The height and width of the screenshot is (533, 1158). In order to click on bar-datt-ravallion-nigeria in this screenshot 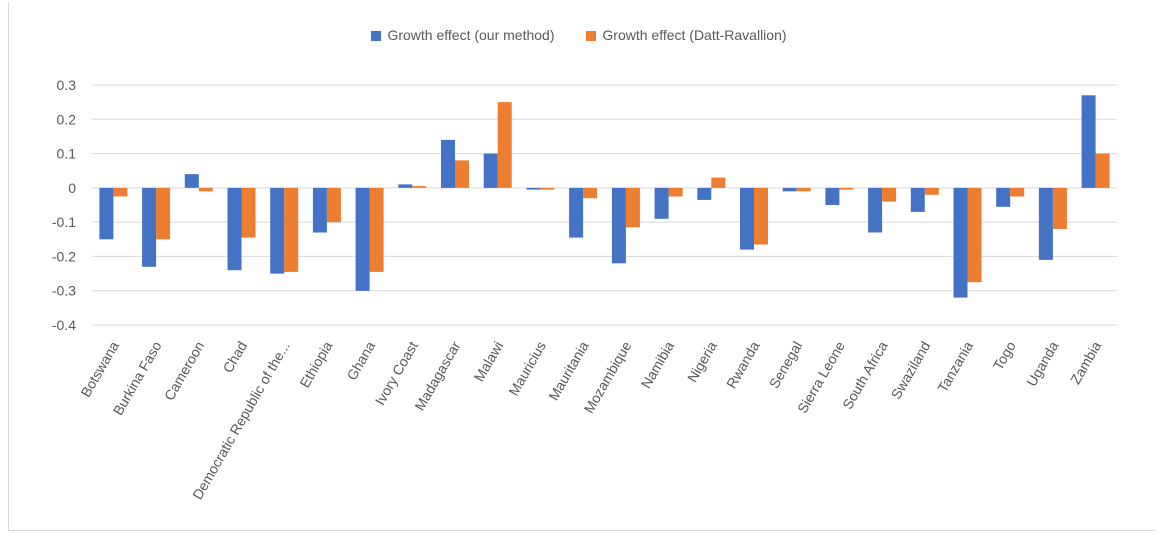, I will do `click(718, 182)`.